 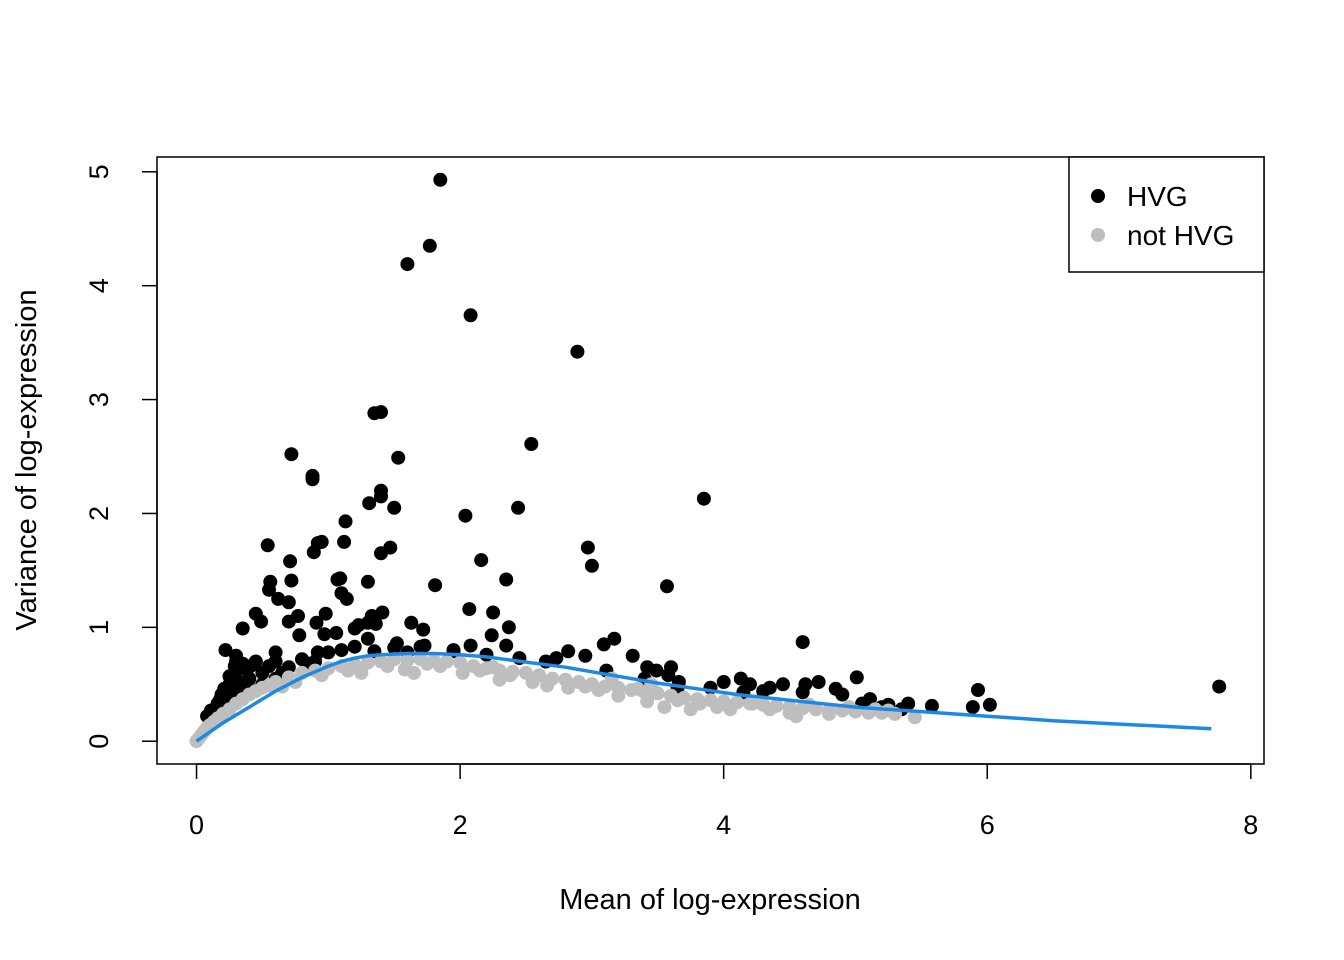 I want to click on x-tick-label: 2, so click(x=460, y=825).